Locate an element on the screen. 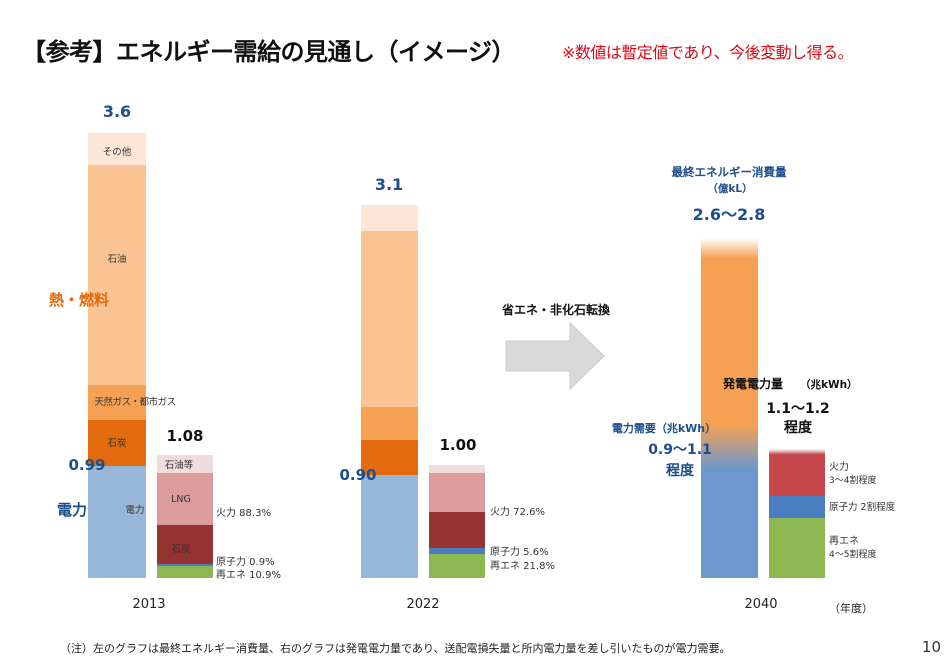 This screenshot has width=951, height=667. total-2022: 3.1 is located at coordinates (389, 184).